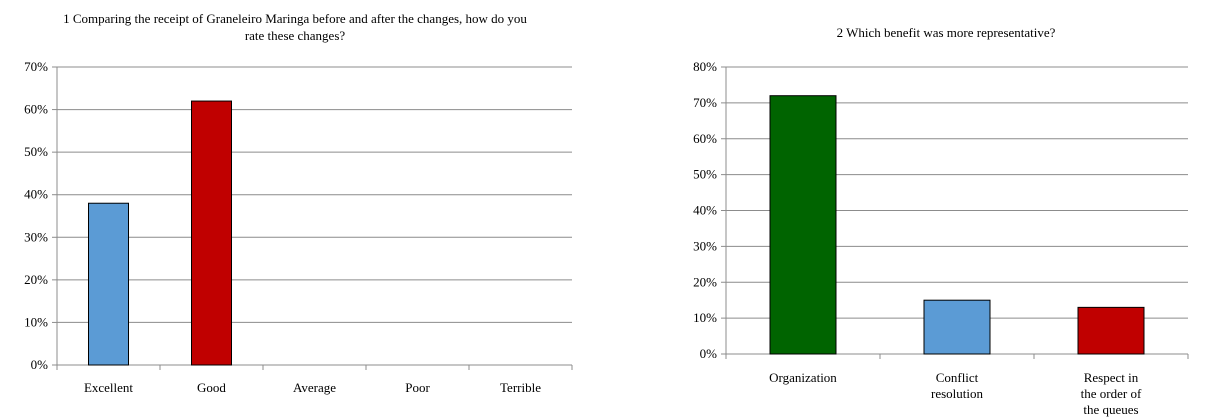 This screenshot has height=419, width=1206. Describe the element at coordinates (803, 225) in the screenshot. I see `bar-organization` at that location.